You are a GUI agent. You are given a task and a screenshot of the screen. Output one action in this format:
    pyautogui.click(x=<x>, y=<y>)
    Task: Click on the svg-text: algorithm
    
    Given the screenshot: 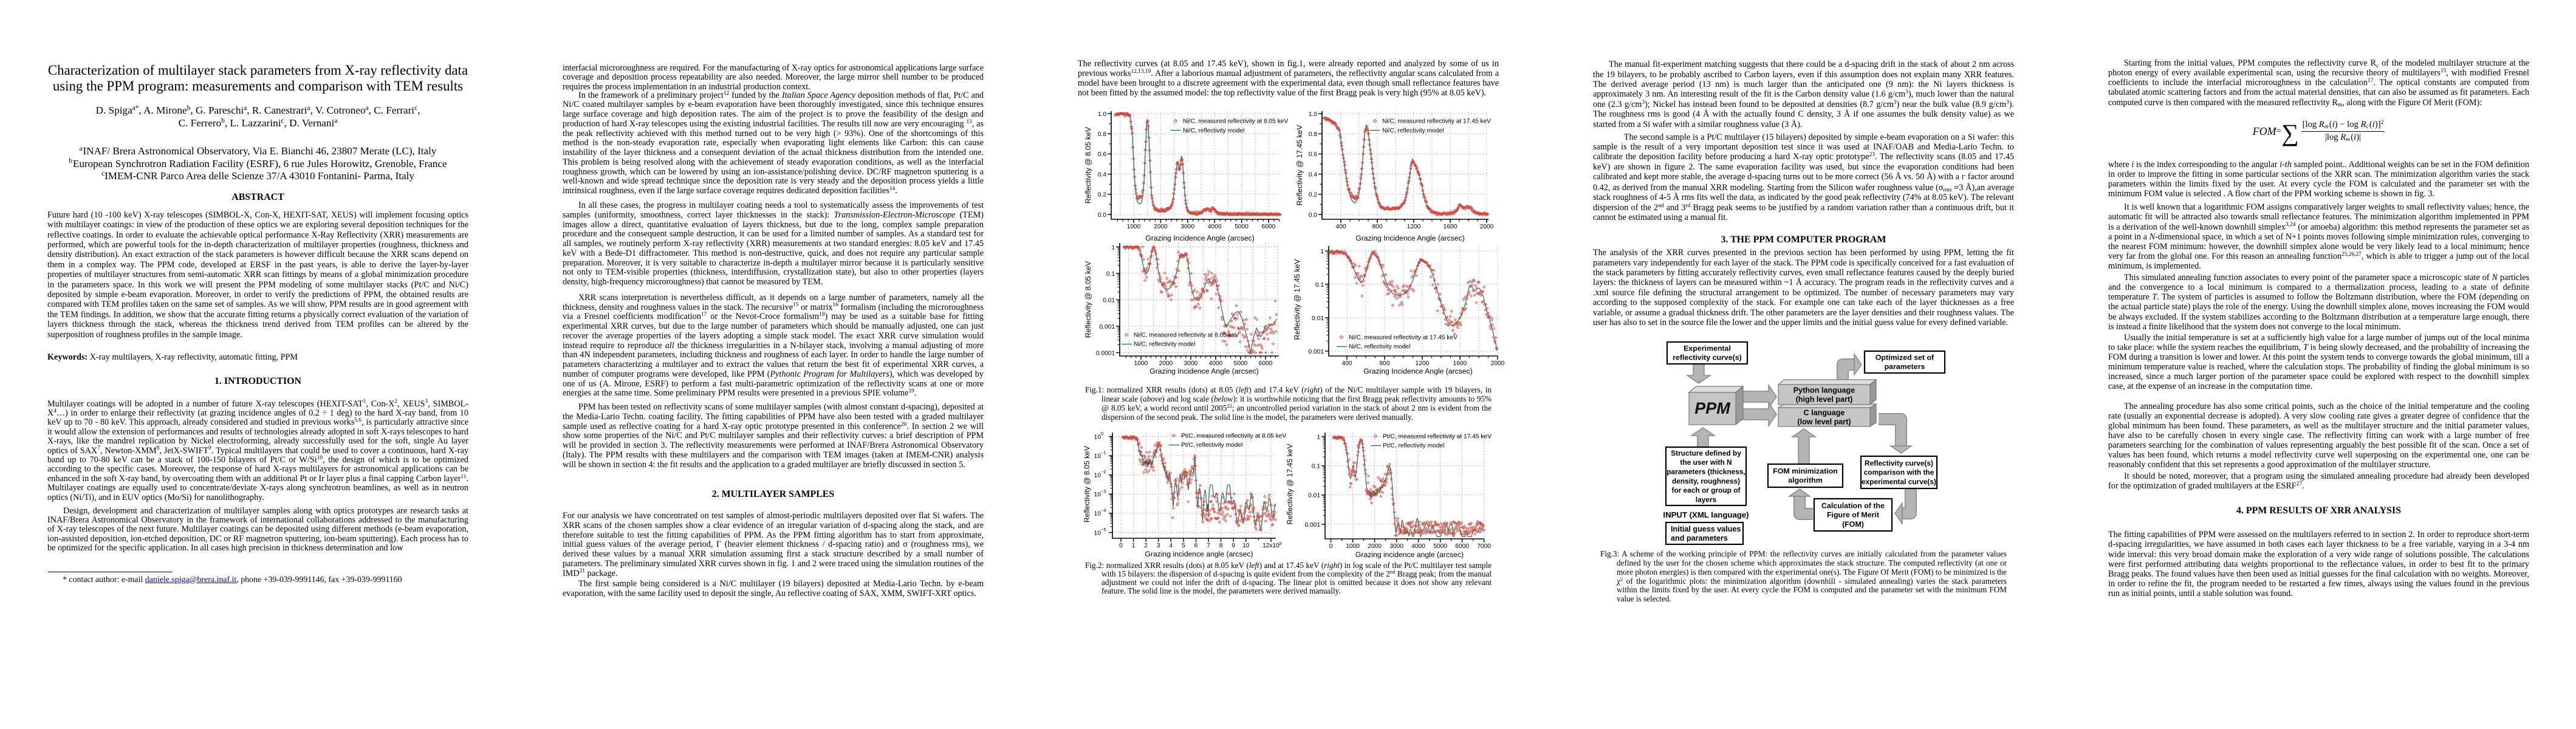 What is the action you would take?
    pyautogui.click(x=1805, y=481)
    